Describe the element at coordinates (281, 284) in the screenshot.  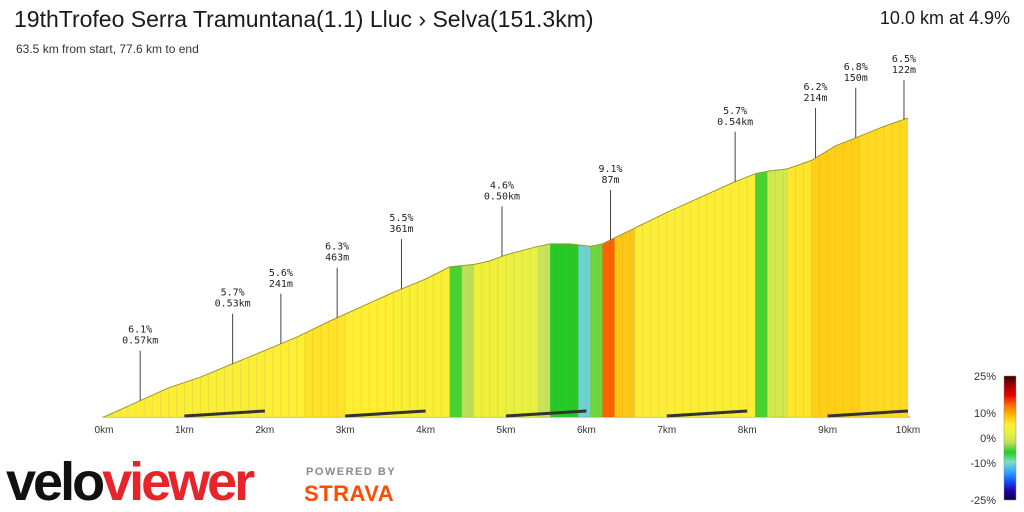
I see `annotation-length: 241m` at that location.